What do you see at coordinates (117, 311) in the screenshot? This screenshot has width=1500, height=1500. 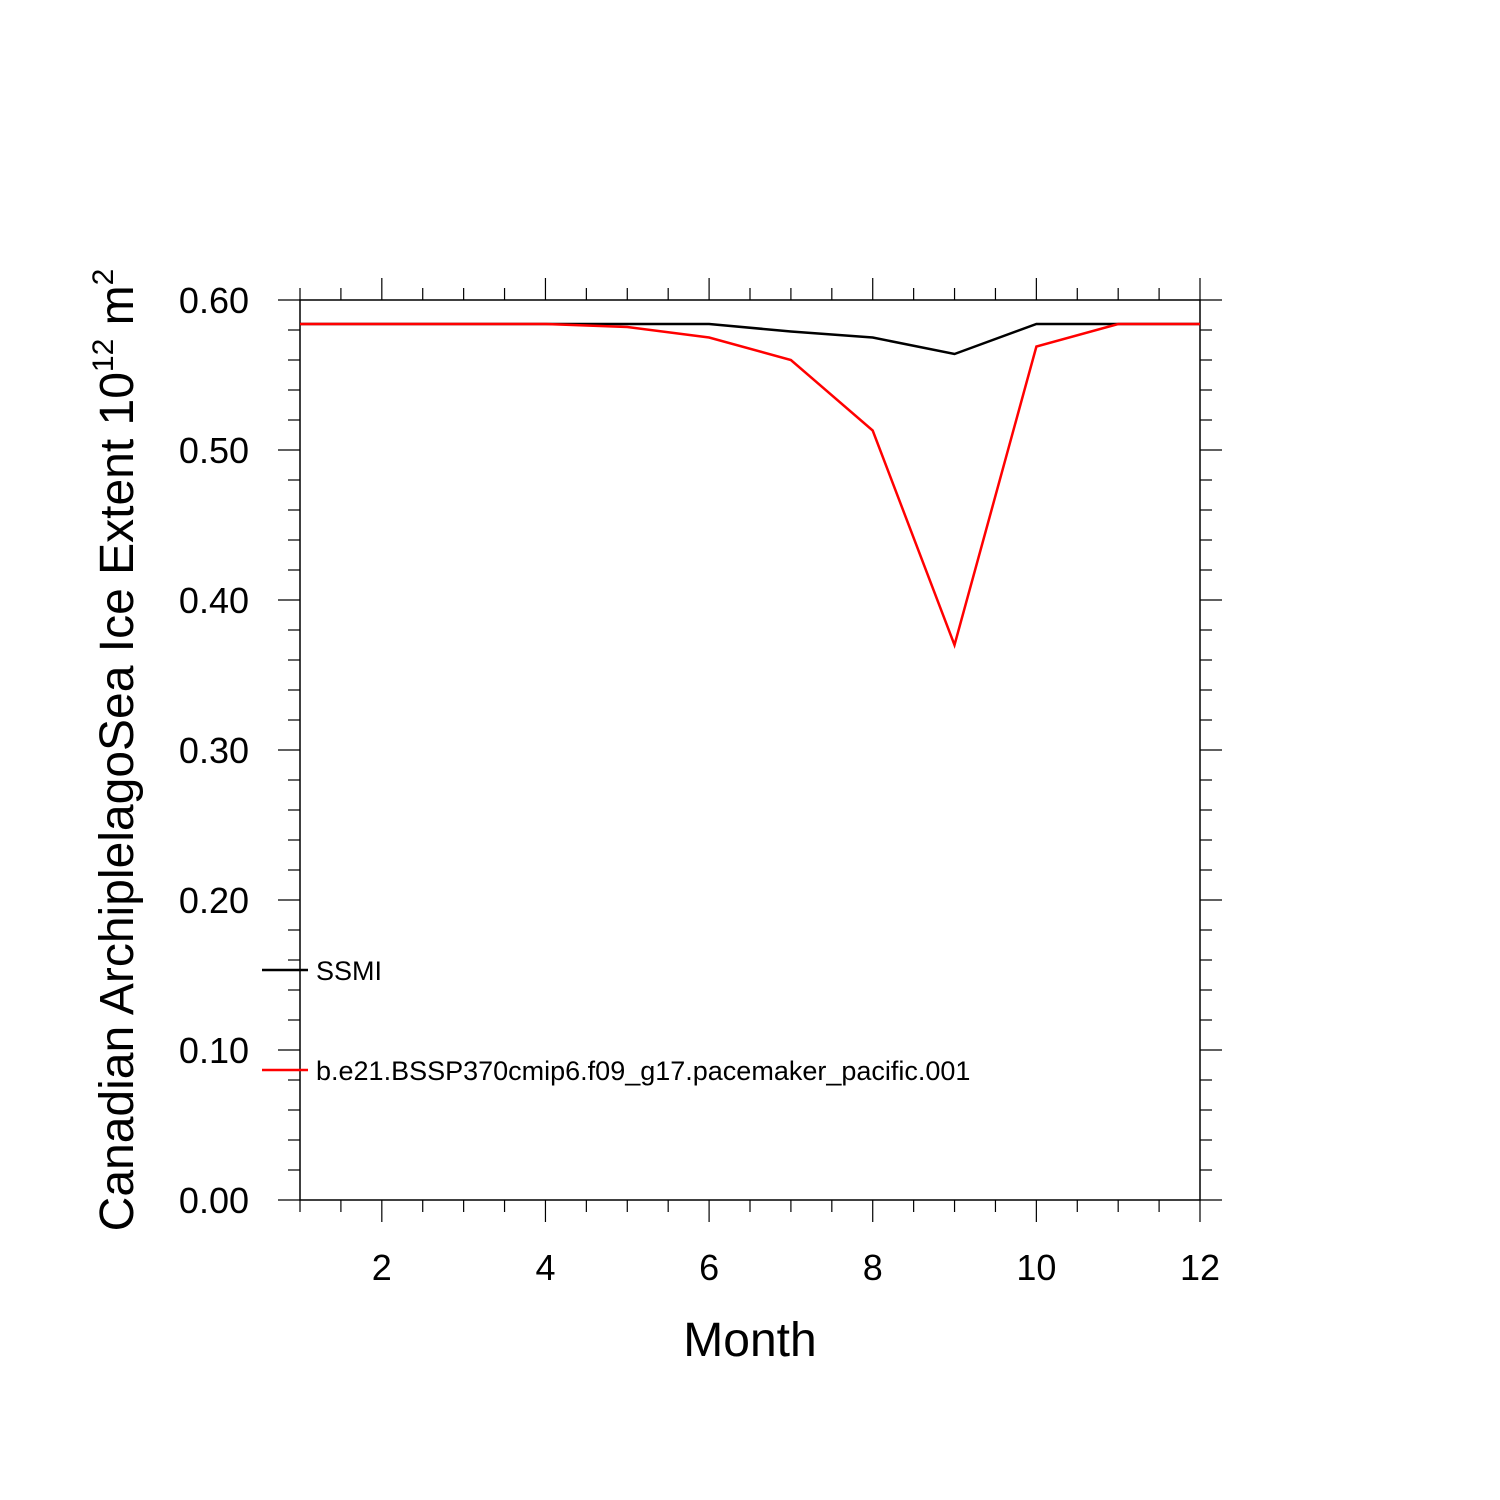 I see `y-axis-title-unit: m` at bounding box center [117, 311].